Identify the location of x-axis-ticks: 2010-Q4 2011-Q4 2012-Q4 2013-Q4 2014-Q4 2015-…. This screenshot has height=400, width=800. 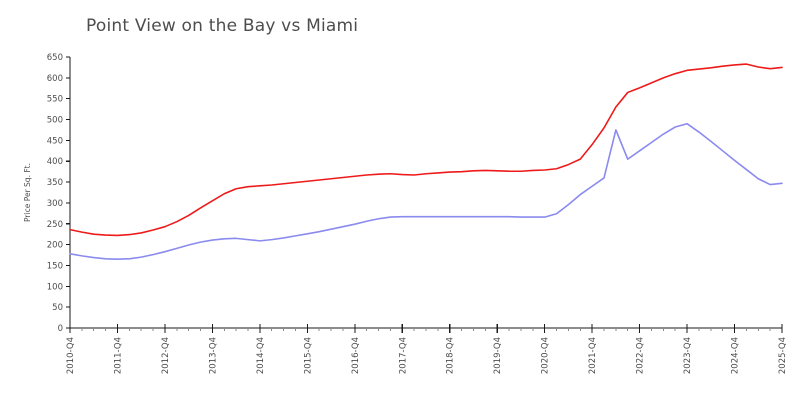
(427, 349).